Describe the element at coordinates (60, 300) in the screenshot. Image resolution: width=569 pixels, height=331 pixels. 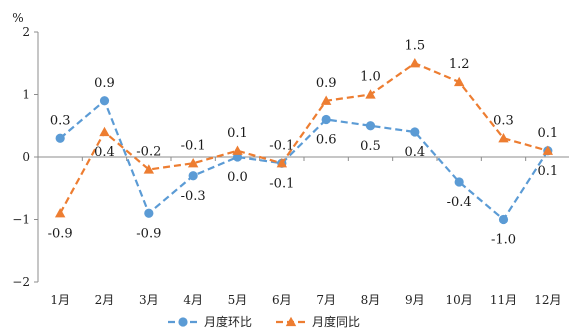
I see `x-tick-label: 1月` at that location.